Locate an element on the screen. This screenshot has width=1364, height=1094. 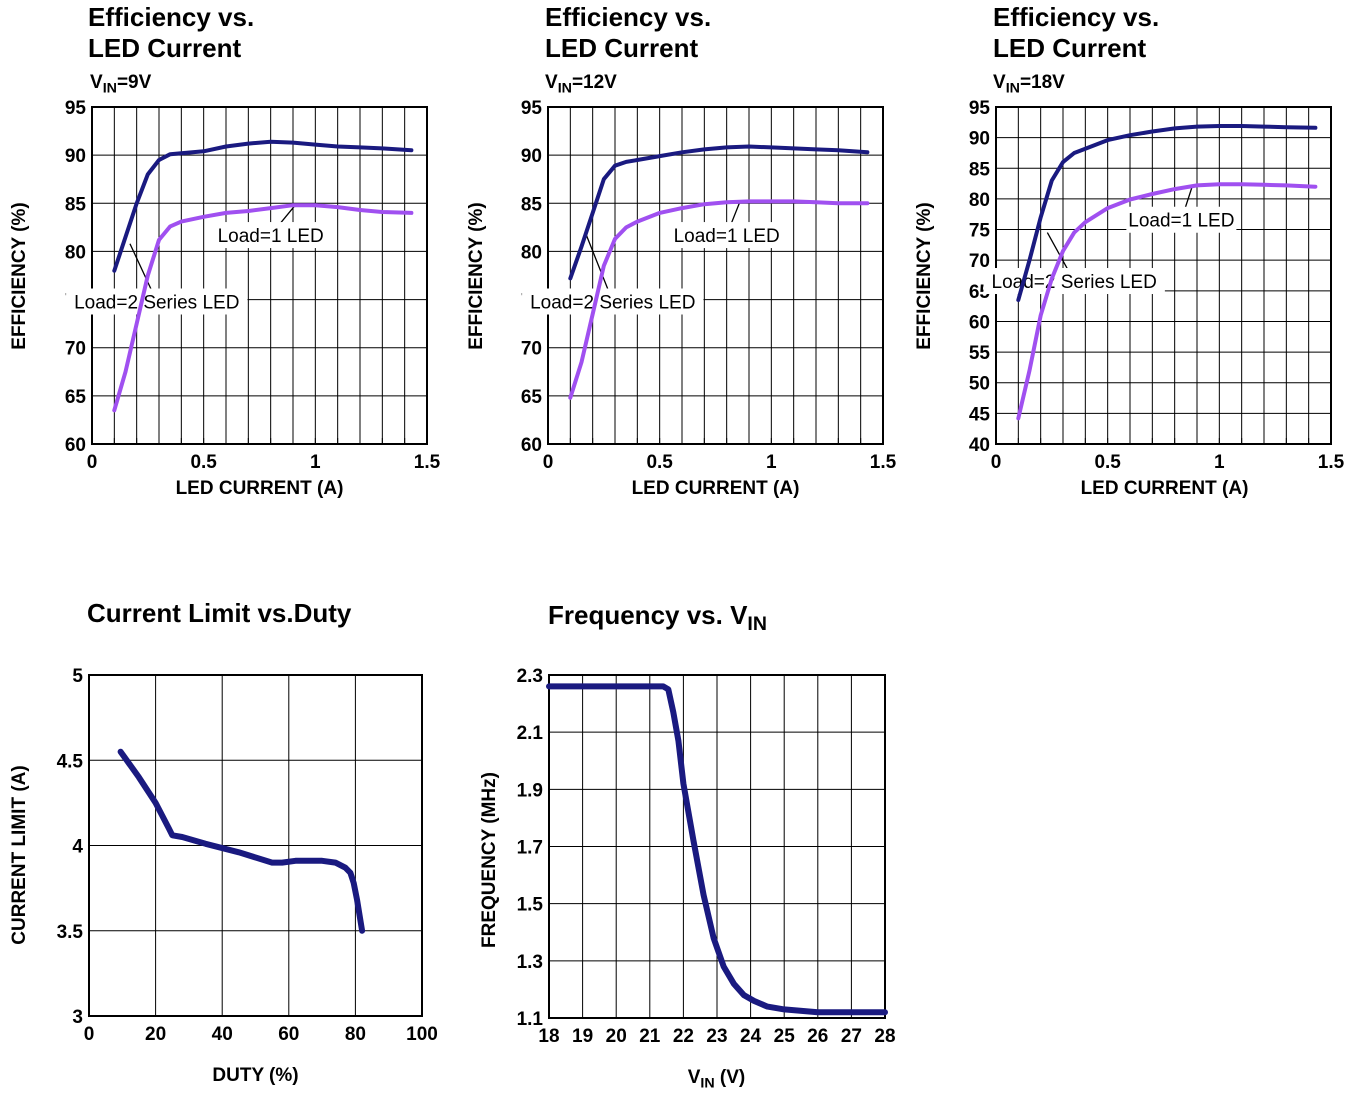
chart-subtitle: VIN=9V is located at coordinates (121, 84).